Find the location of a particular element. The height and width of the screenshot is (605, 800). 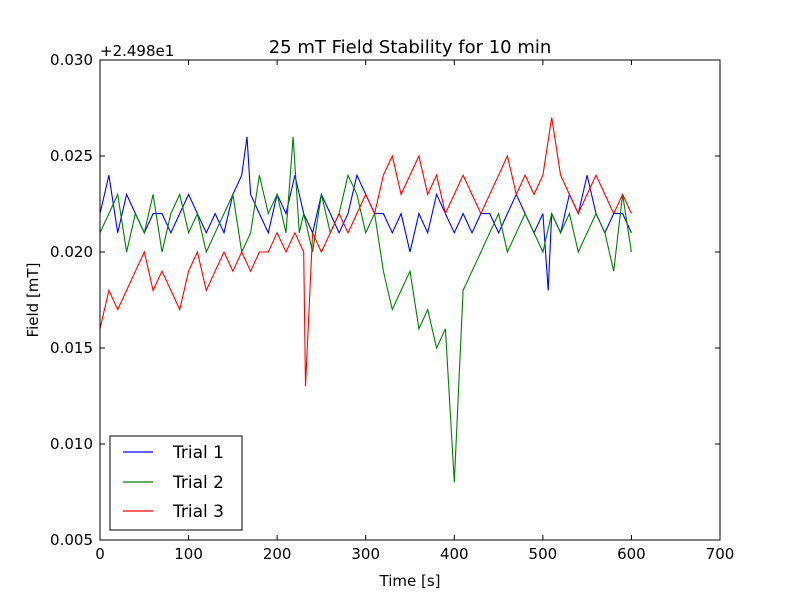

chart-title: 25 mT Field Stability for 10 min is located at coordinates (410, 47).